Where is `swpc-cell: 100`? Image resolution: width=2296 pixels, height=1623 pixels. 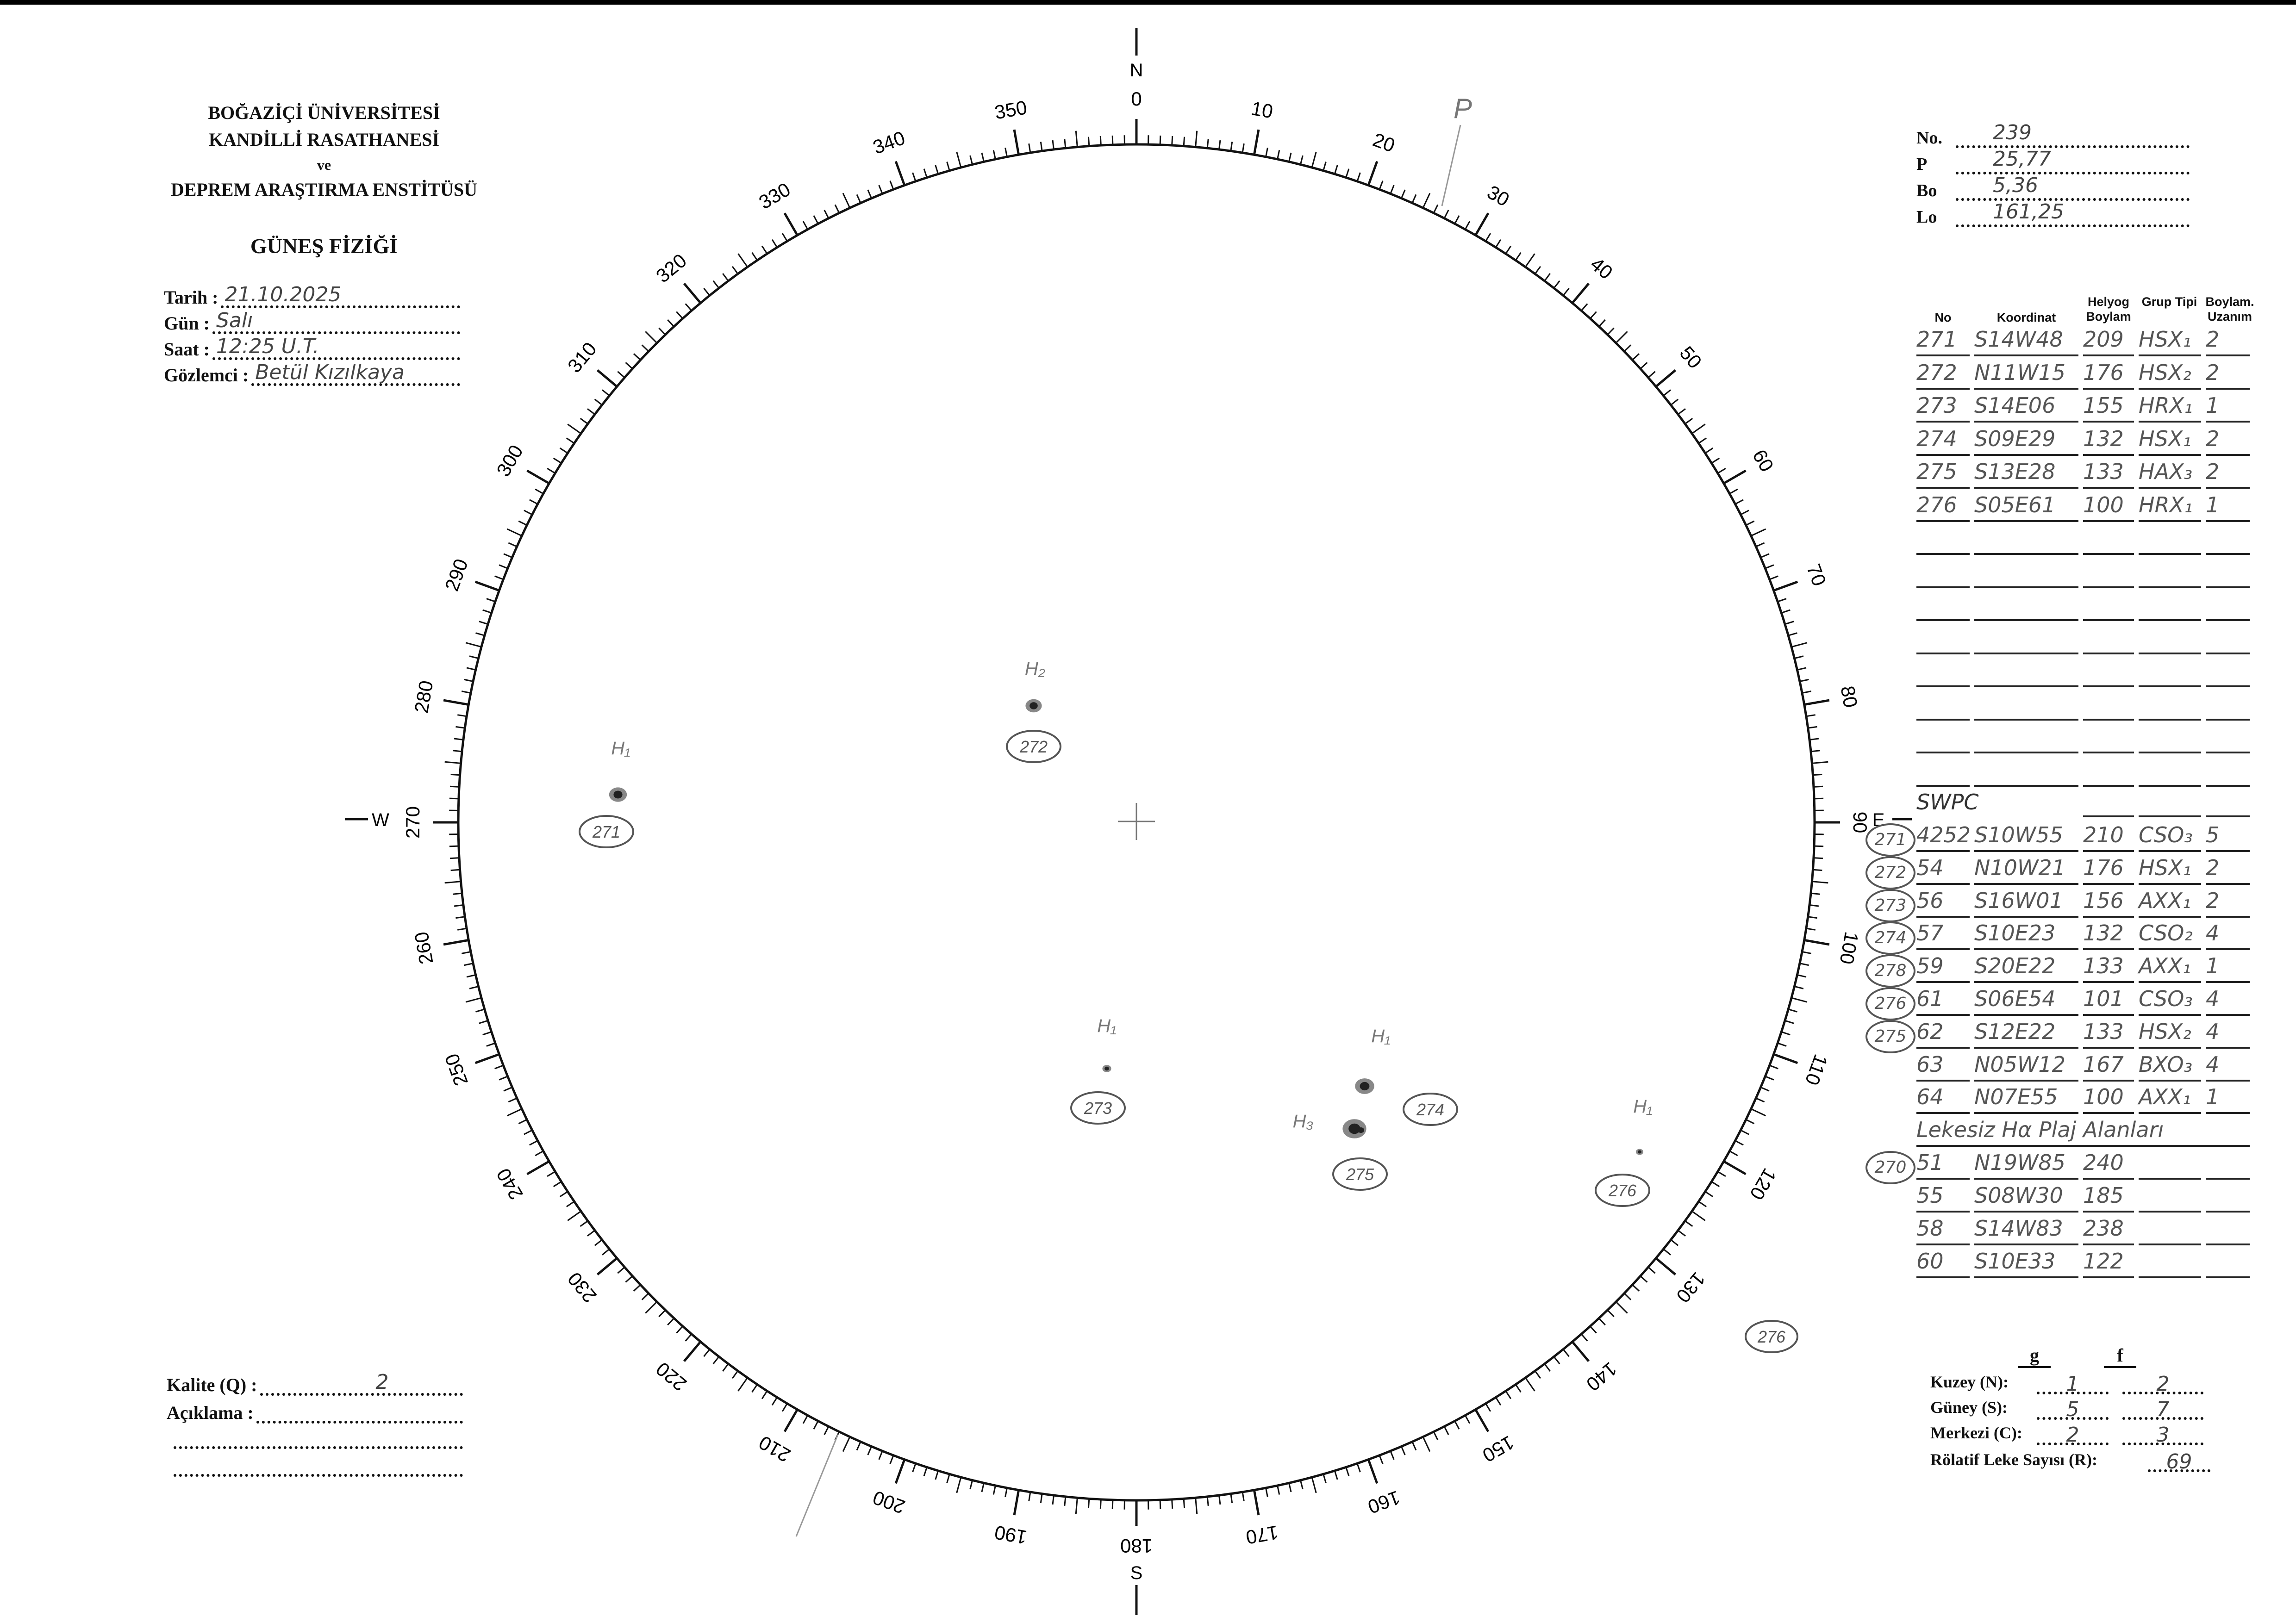 swpc-cell: 100 is located at coordinates (2108, 1098).